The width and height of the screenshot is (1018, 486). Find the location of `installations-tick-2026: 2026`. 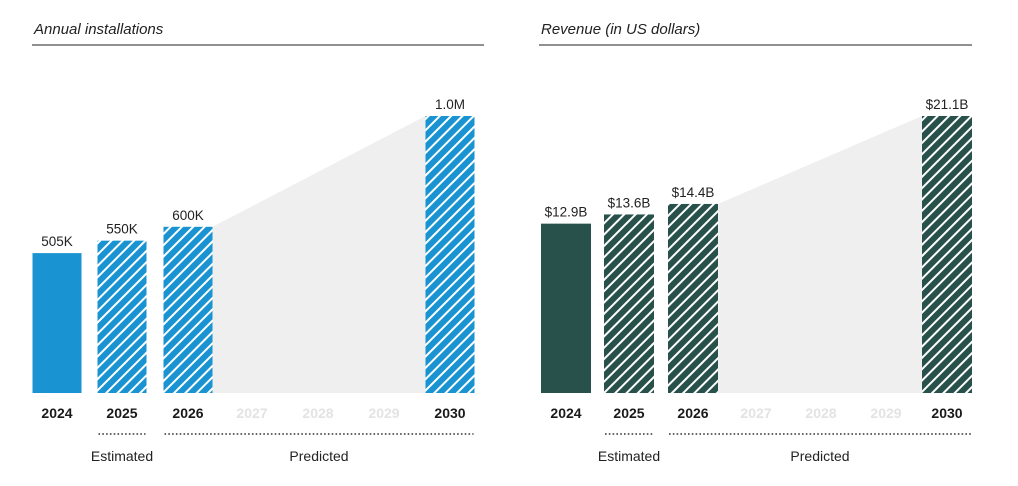

installations-tick-2026: 2026 is located at coordinates (187, 413).